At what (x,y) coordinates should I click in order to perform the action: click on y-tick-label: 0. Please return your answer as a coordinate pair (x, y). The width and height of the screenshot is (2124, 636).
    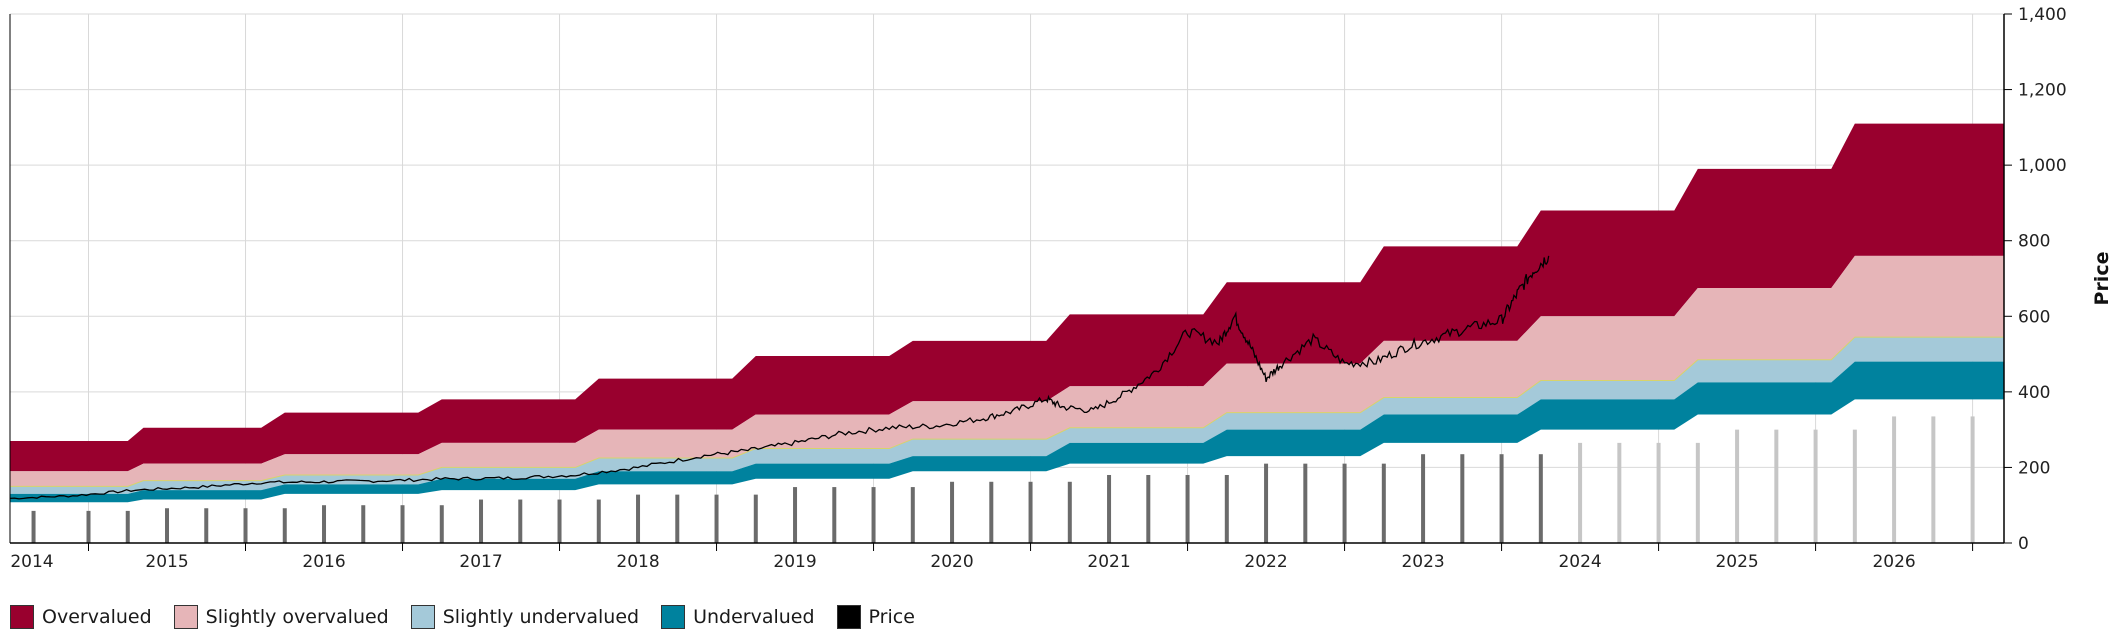
    Looking at the image, I should click on (2023, 544).